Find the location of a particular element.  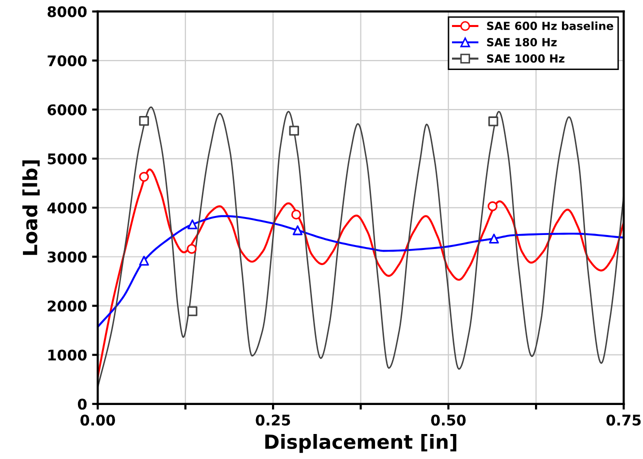

y-tick-label: 3000 is located at coordinates (67, 256).